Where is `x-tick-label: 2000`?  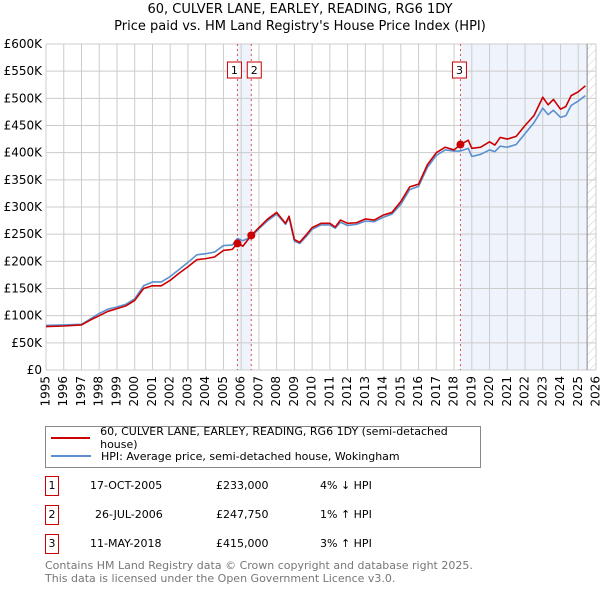 x-tick-label: 2000 is located at coordinates (134, 391).